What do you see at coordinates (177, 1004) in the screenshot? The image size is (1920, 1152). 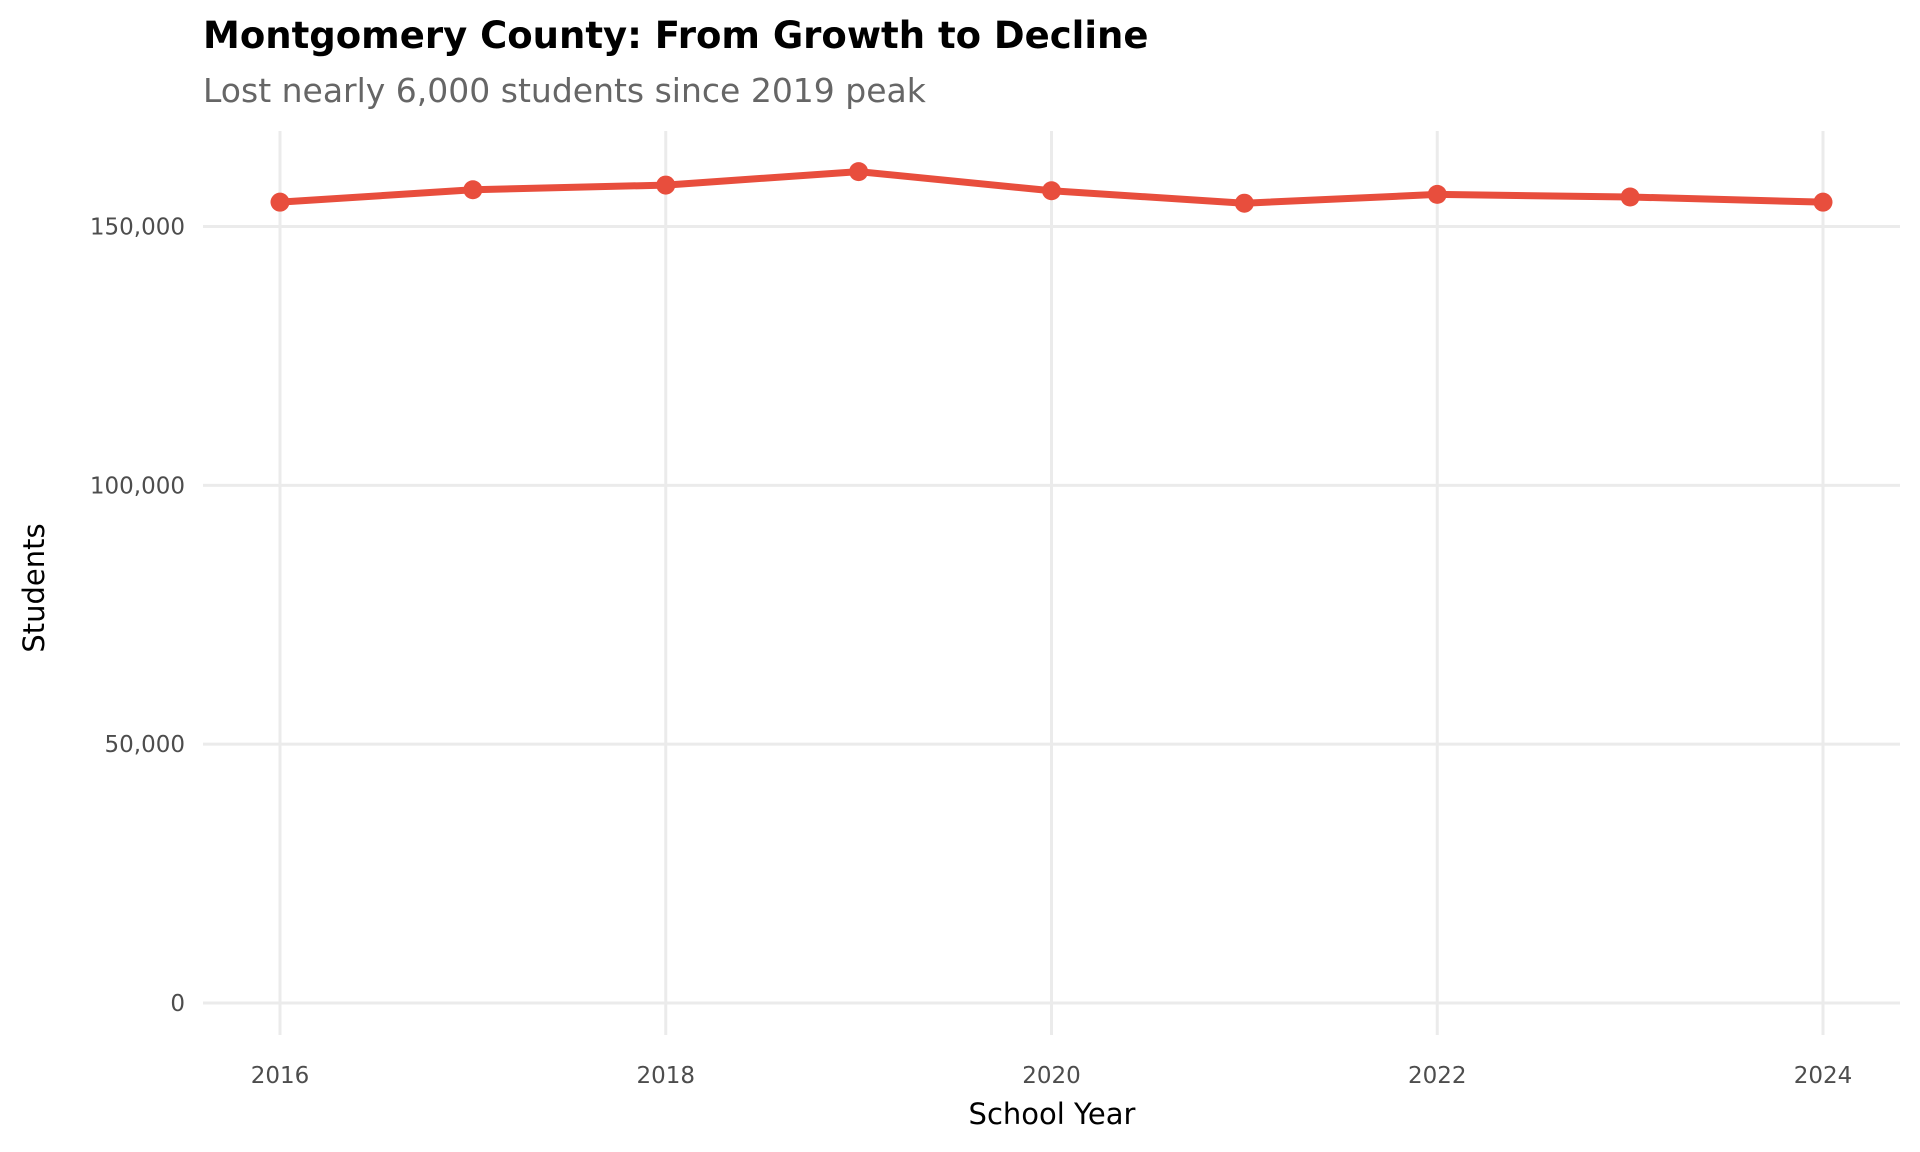 I see `y-tick-label: 0` at bounding box center [177, 1004].